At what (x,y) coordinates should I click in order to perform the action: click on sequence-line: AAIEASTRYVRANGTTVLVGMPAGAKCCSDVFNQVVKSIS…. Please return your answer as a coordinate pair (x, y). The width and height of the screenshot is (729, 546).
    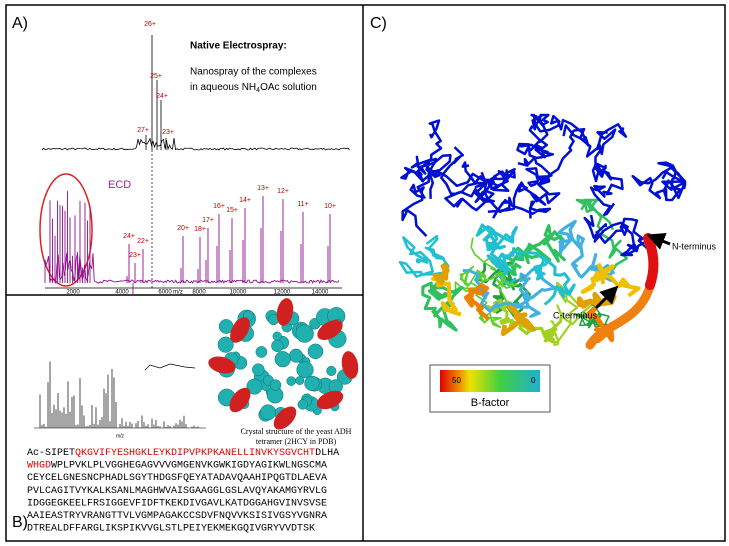
    Looking at the image, I should click on (177, 516).